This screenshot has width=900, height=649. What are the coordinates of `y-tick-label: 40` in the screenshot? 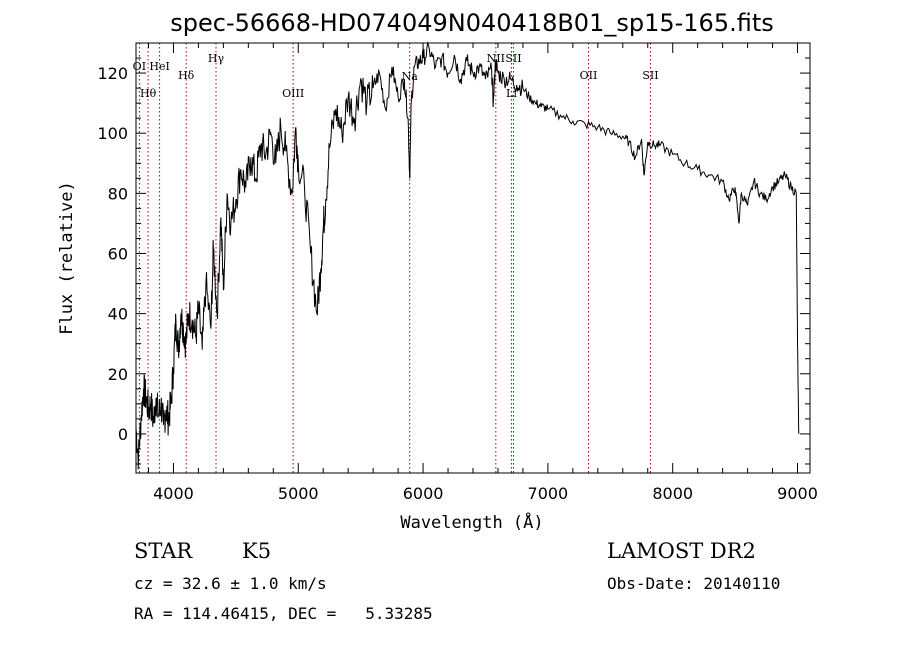 It's located at (118, 314).